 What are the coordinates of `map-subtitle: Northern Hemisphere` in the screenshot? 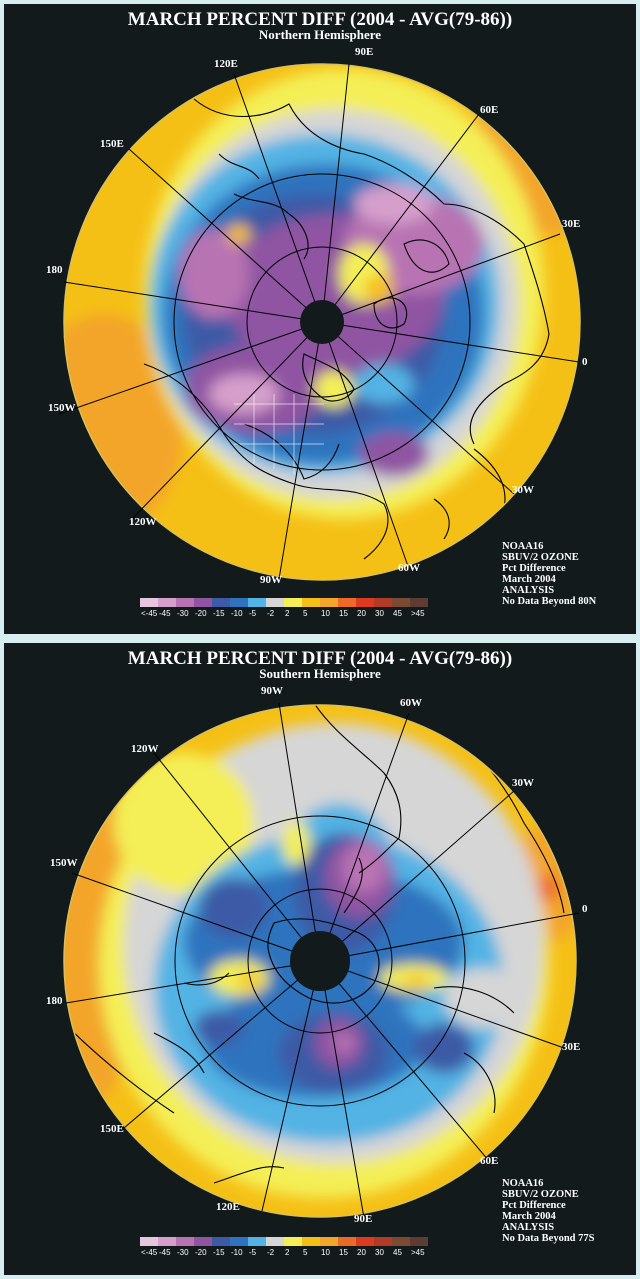 It's located at (320, 34).